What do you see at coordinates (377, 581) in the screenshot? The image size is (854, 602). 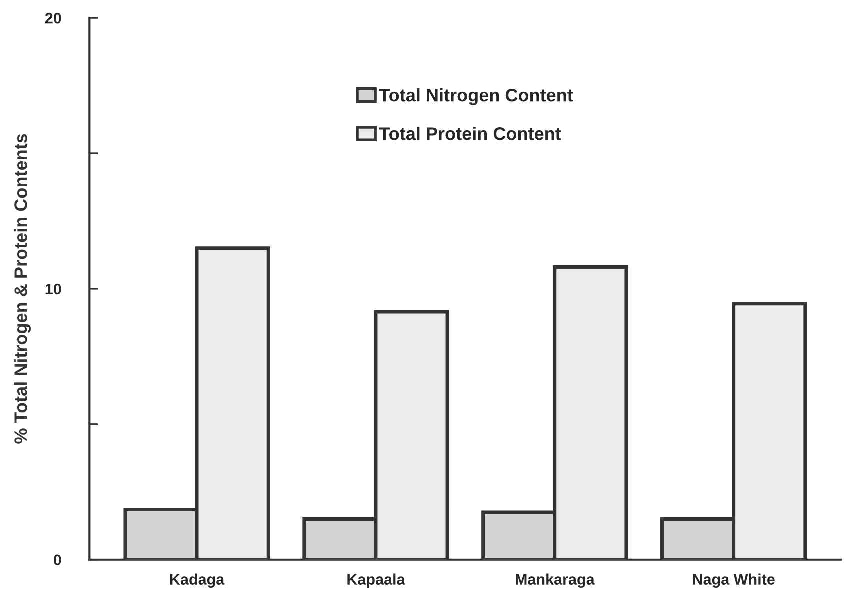 I see `x-tick-label: Kapaala` at bounding box center [377, 581].